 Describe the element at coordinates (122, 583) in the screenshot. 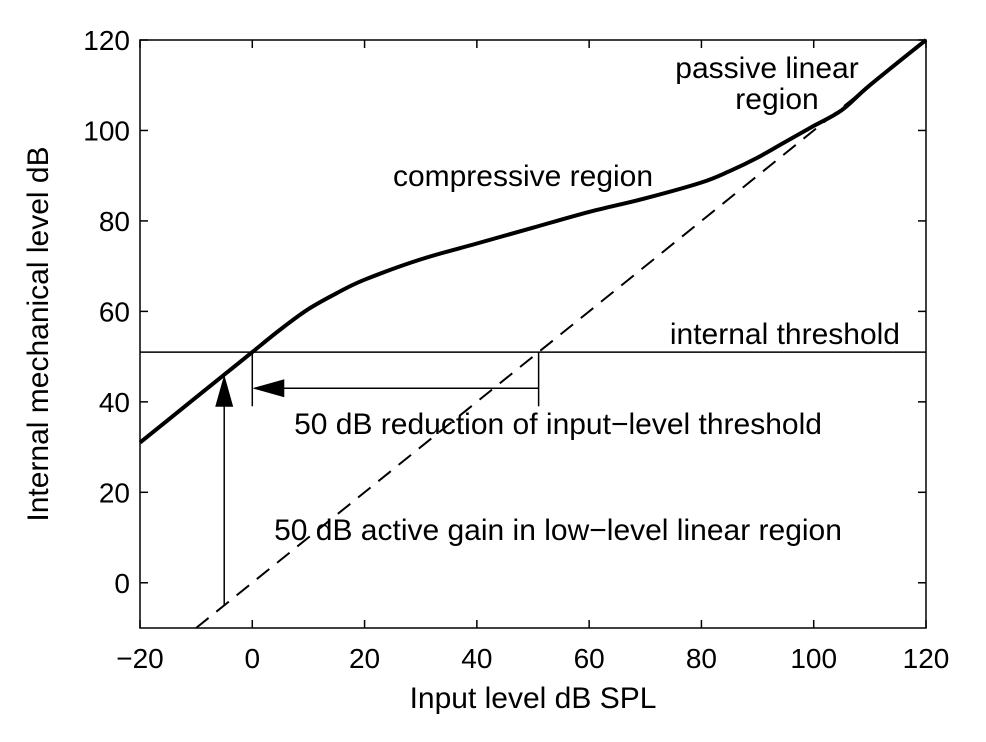

I see `y-tick-label: 0` at that location.